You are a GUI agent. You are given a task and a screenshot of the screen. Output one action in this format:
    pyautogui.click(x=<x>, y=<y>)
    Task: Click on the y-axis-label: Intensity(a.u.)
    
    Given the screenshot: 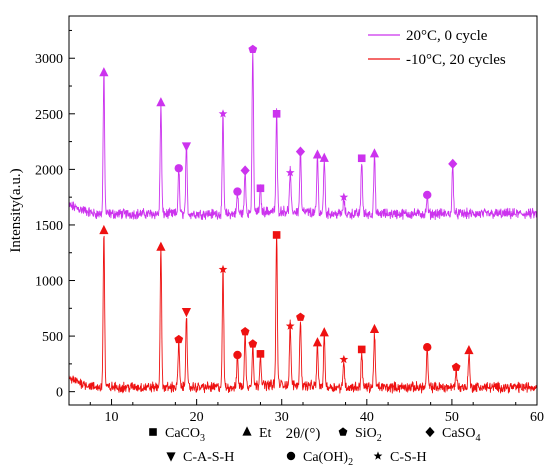 What is the action you would take?
    pyautogui.click(x=16, y=210)
    